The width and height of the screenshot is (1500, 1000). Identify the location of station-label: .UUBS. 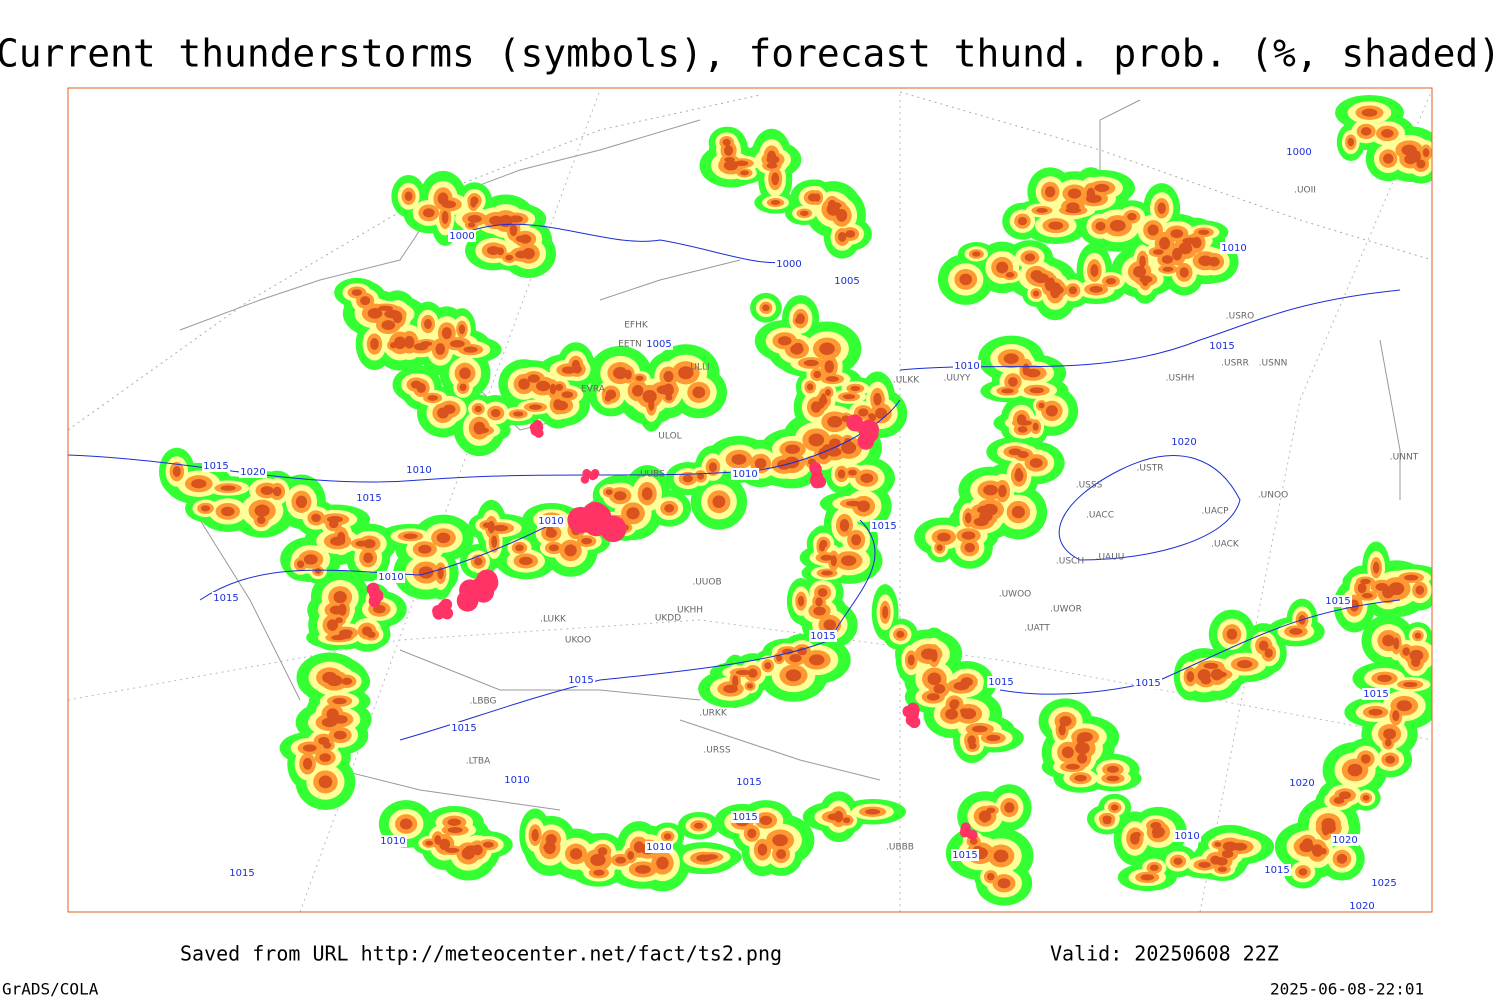
(651, 475).